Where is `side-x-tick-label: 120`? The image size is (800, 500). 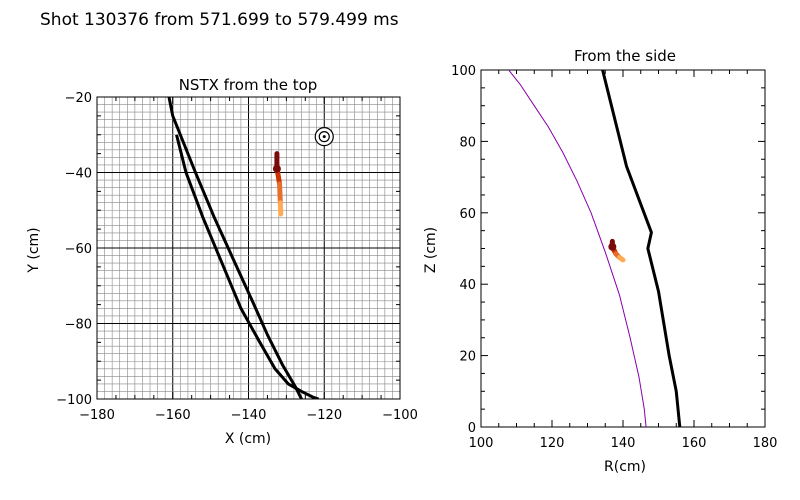 side-x-tick-label: 120 is located at coordinates (552, 443).